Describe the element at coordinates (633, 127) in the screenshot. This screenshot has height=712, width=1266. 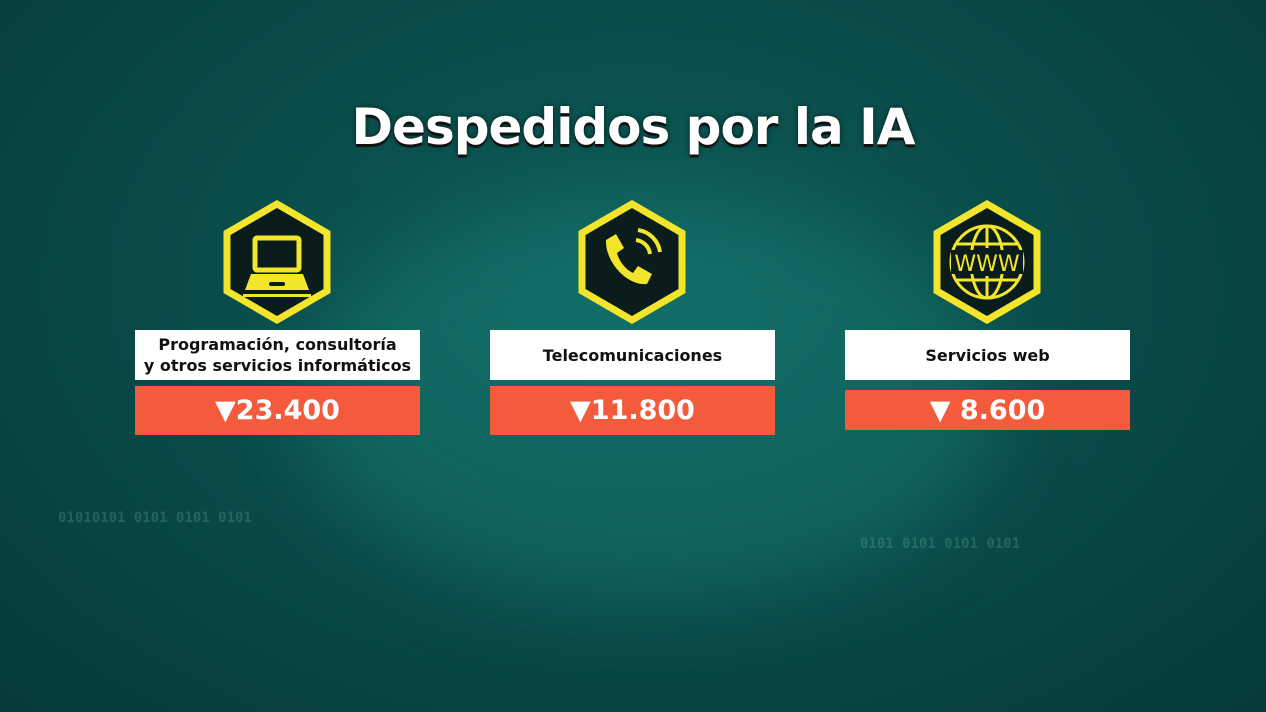
I see `page-title: Despedidos por la IA` at that location.